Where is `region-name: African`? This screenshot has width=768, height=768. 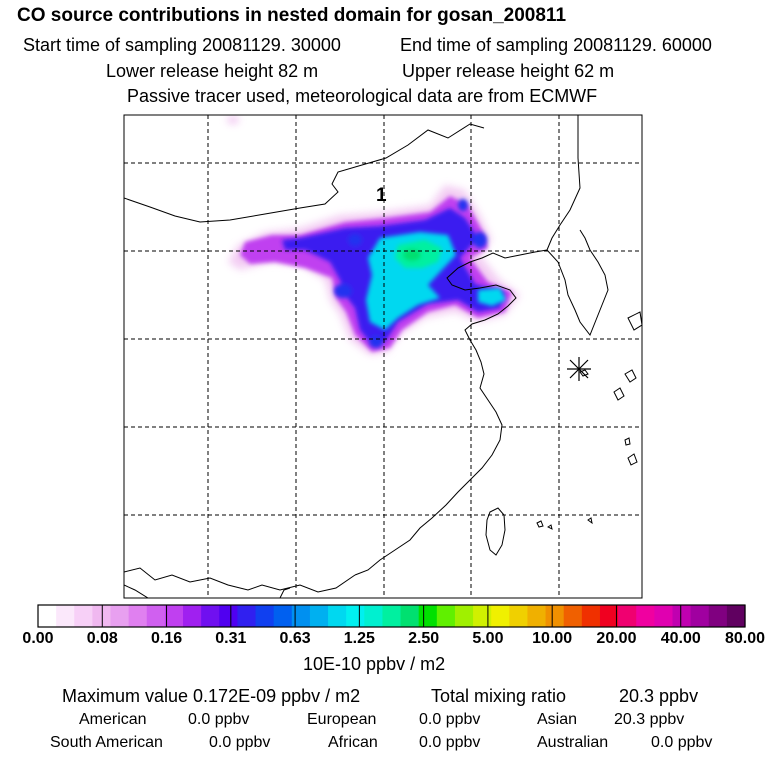 region-name: African is located at coordinates (353, 742).